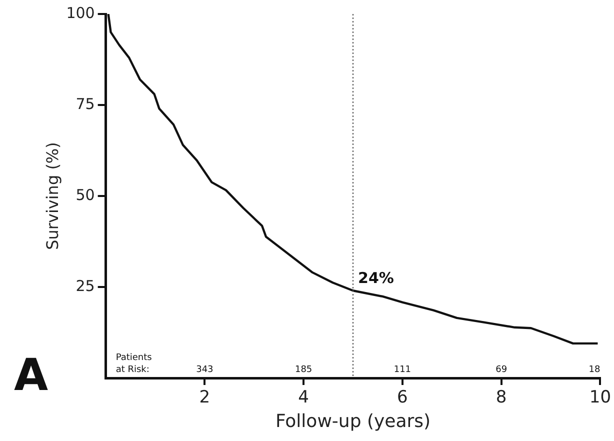 Image resolution: width=614 pixels, height=441 pixels. What do you see at coordinates (303, 398) in the screenshot?
I see `x-tick-label: 4` at bounding box center [303, 398].